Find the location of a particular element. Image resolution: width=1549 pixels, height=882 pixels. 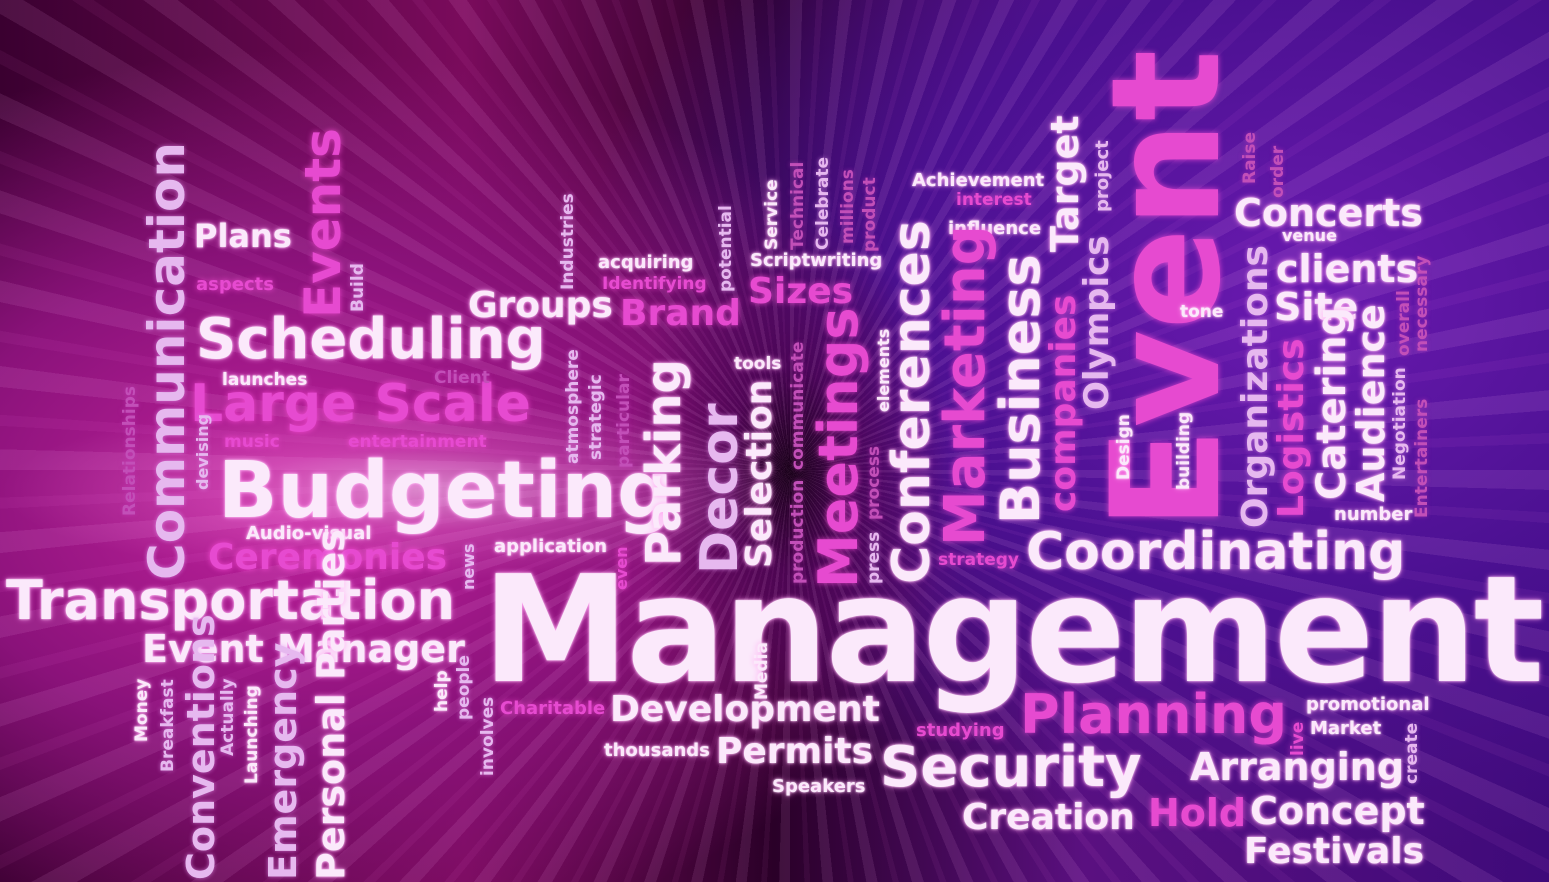

word-charitable: Charitable is located at coordinates (553, 708).